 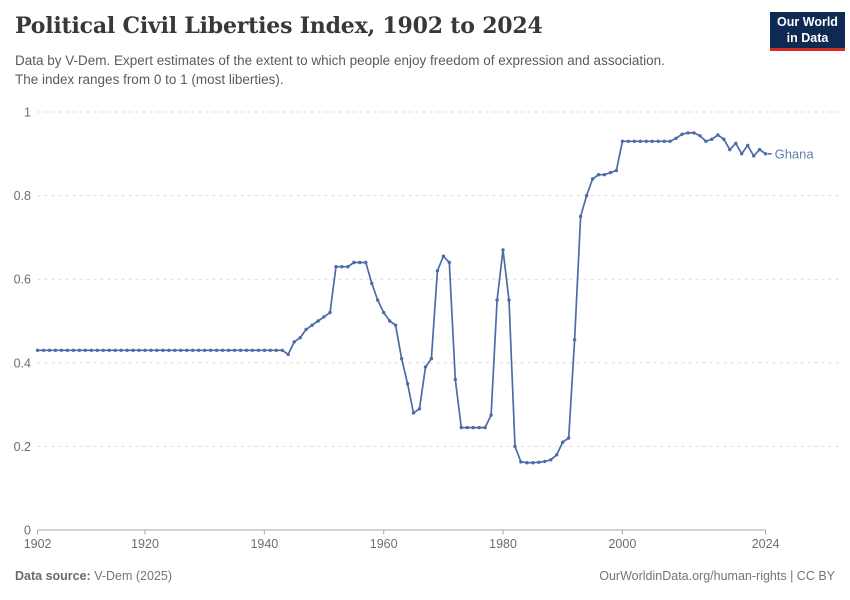 What do you see at coordinates (795, 153) in the screenshot?
I see `series-entity-label: Ghana` at bounding box center [795, 153].